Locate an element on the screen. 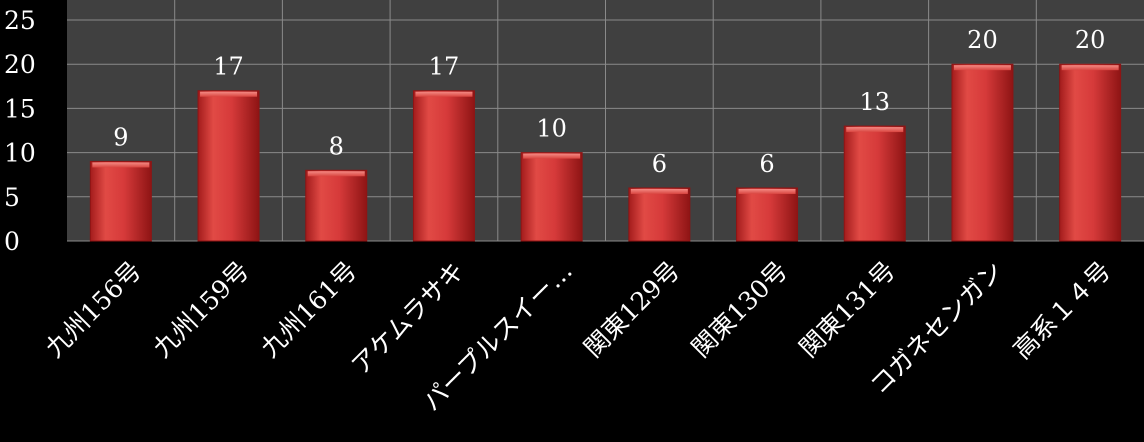 The width and height of the screenshot is (1144, 442). y-tick-label: 5 is located at coordinates (12, 197).